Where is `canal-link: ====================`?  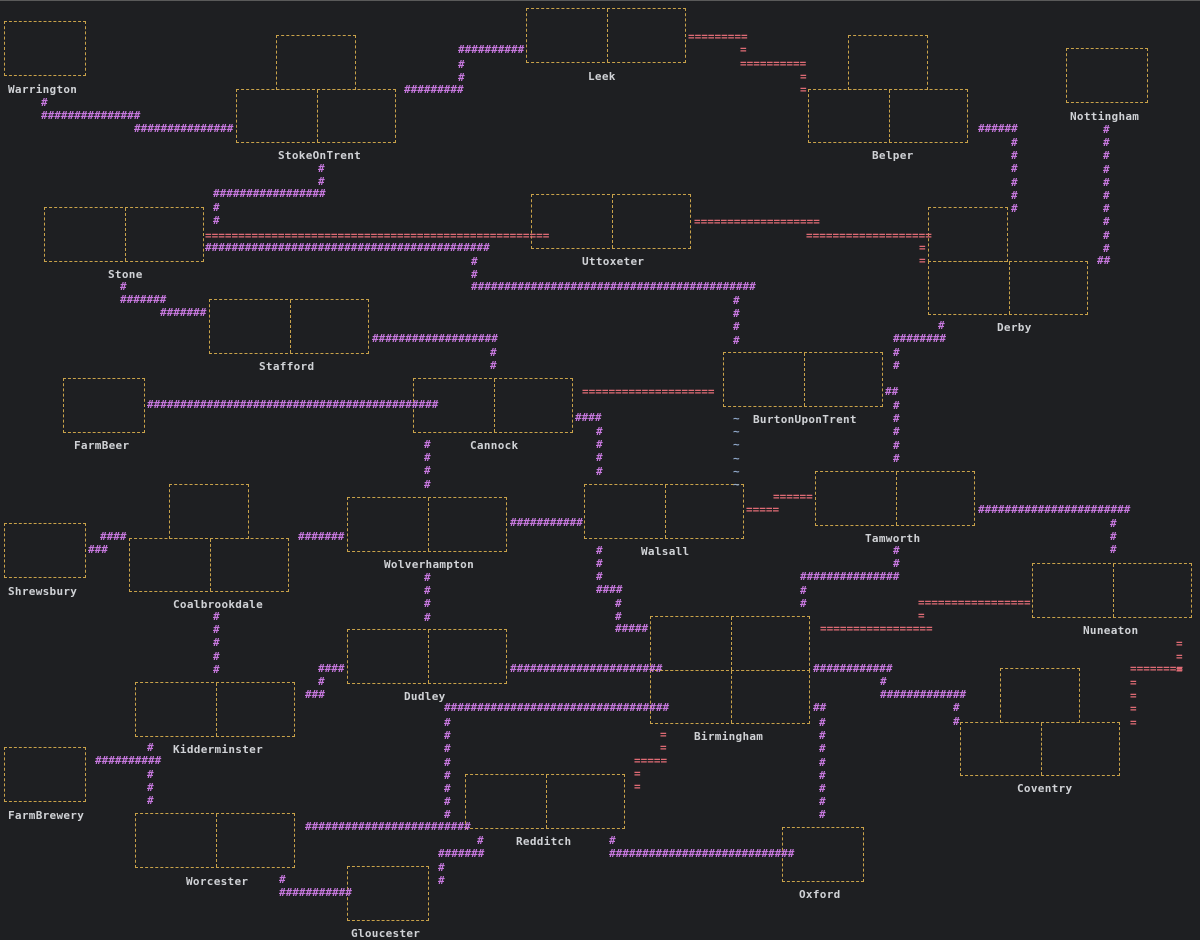 canal-link: ==================== is located at coordinates (648, 391).